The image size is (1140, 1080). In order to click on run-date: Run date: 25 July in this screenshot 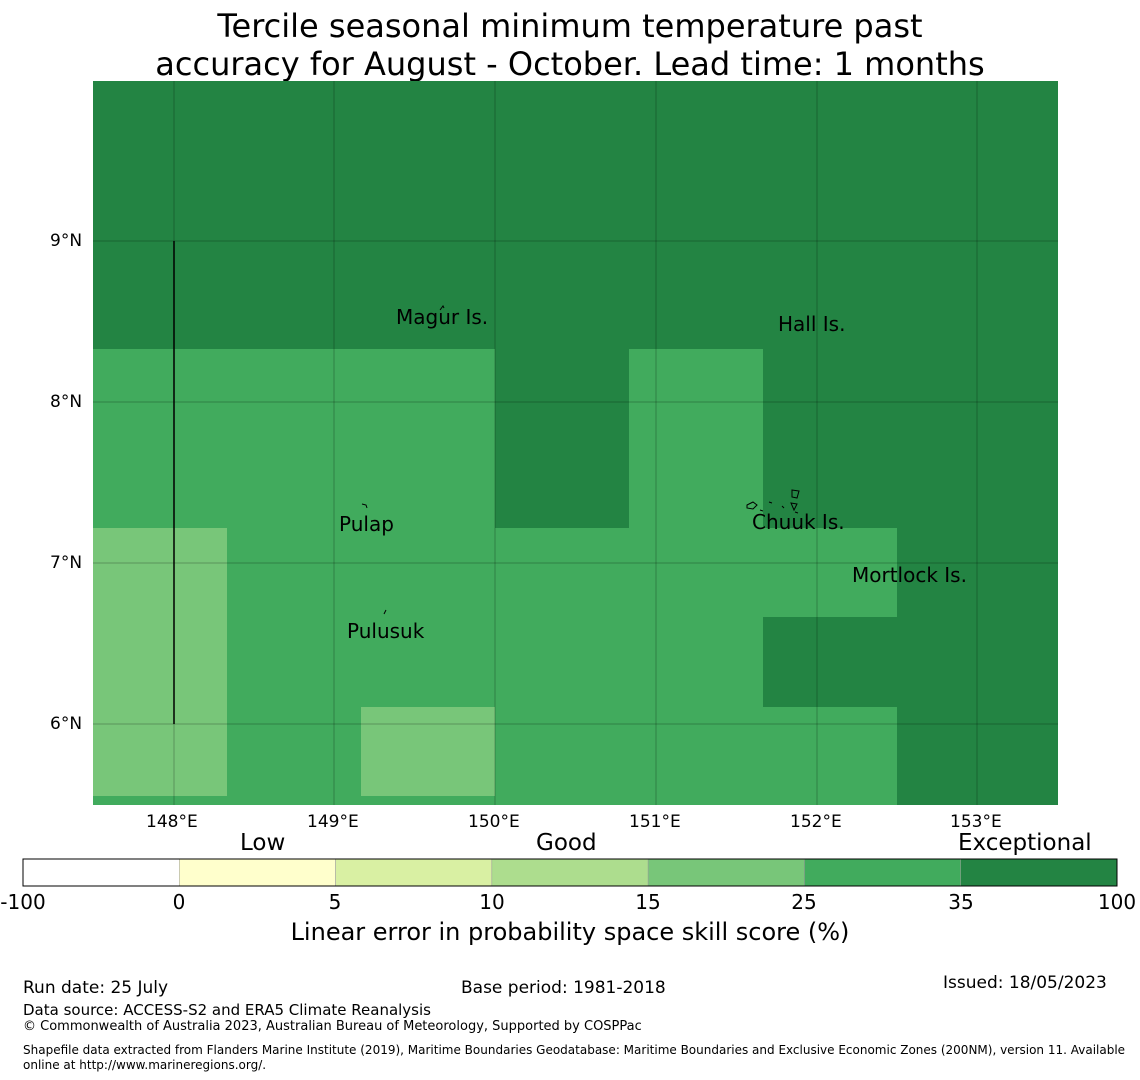, I will do `click(96, 988)`.